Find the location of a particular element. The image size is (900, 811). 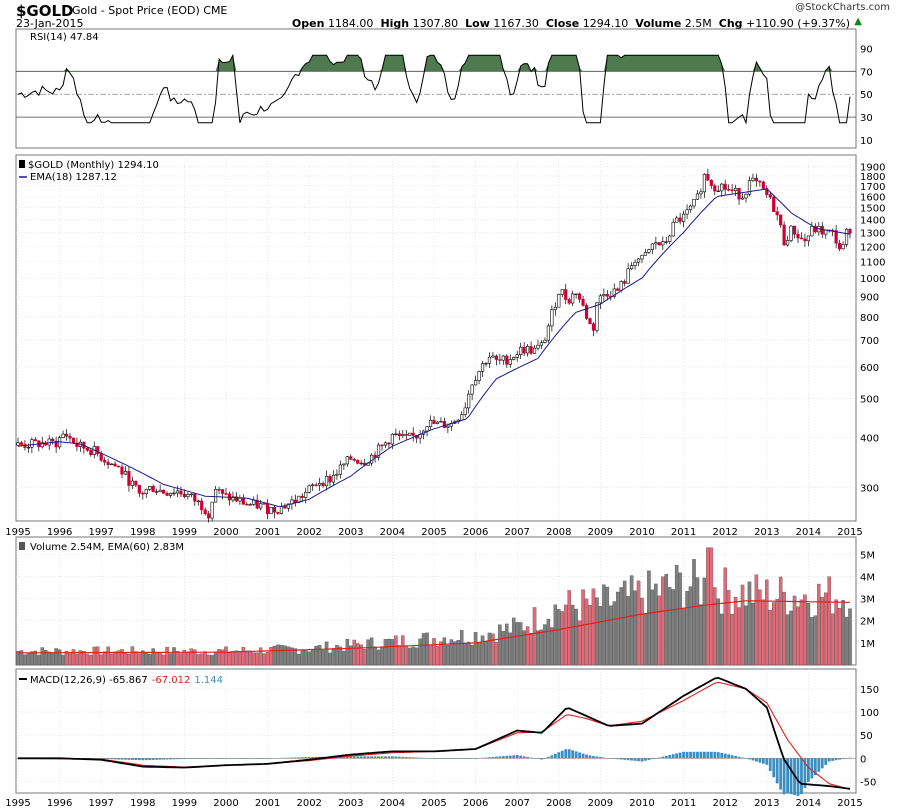

candle-legend-icon is located at coordinates (22, 164).